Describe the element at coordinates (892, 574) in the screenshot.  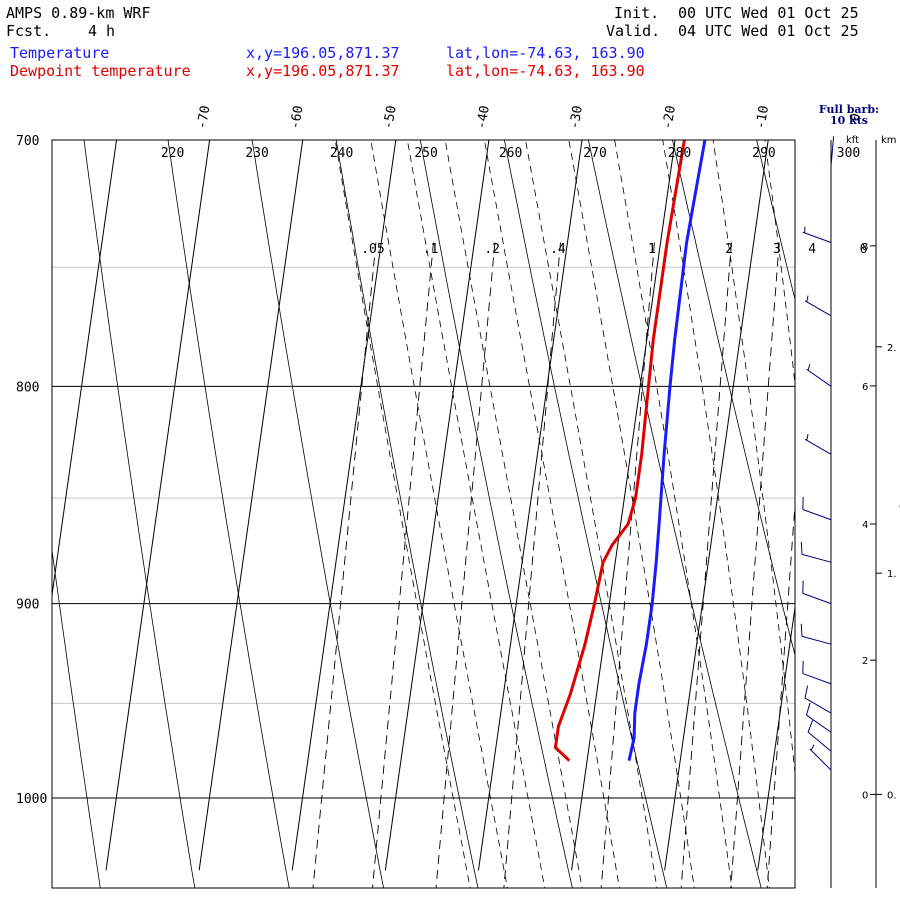
I see `km-tick-label: 1.` at that location.